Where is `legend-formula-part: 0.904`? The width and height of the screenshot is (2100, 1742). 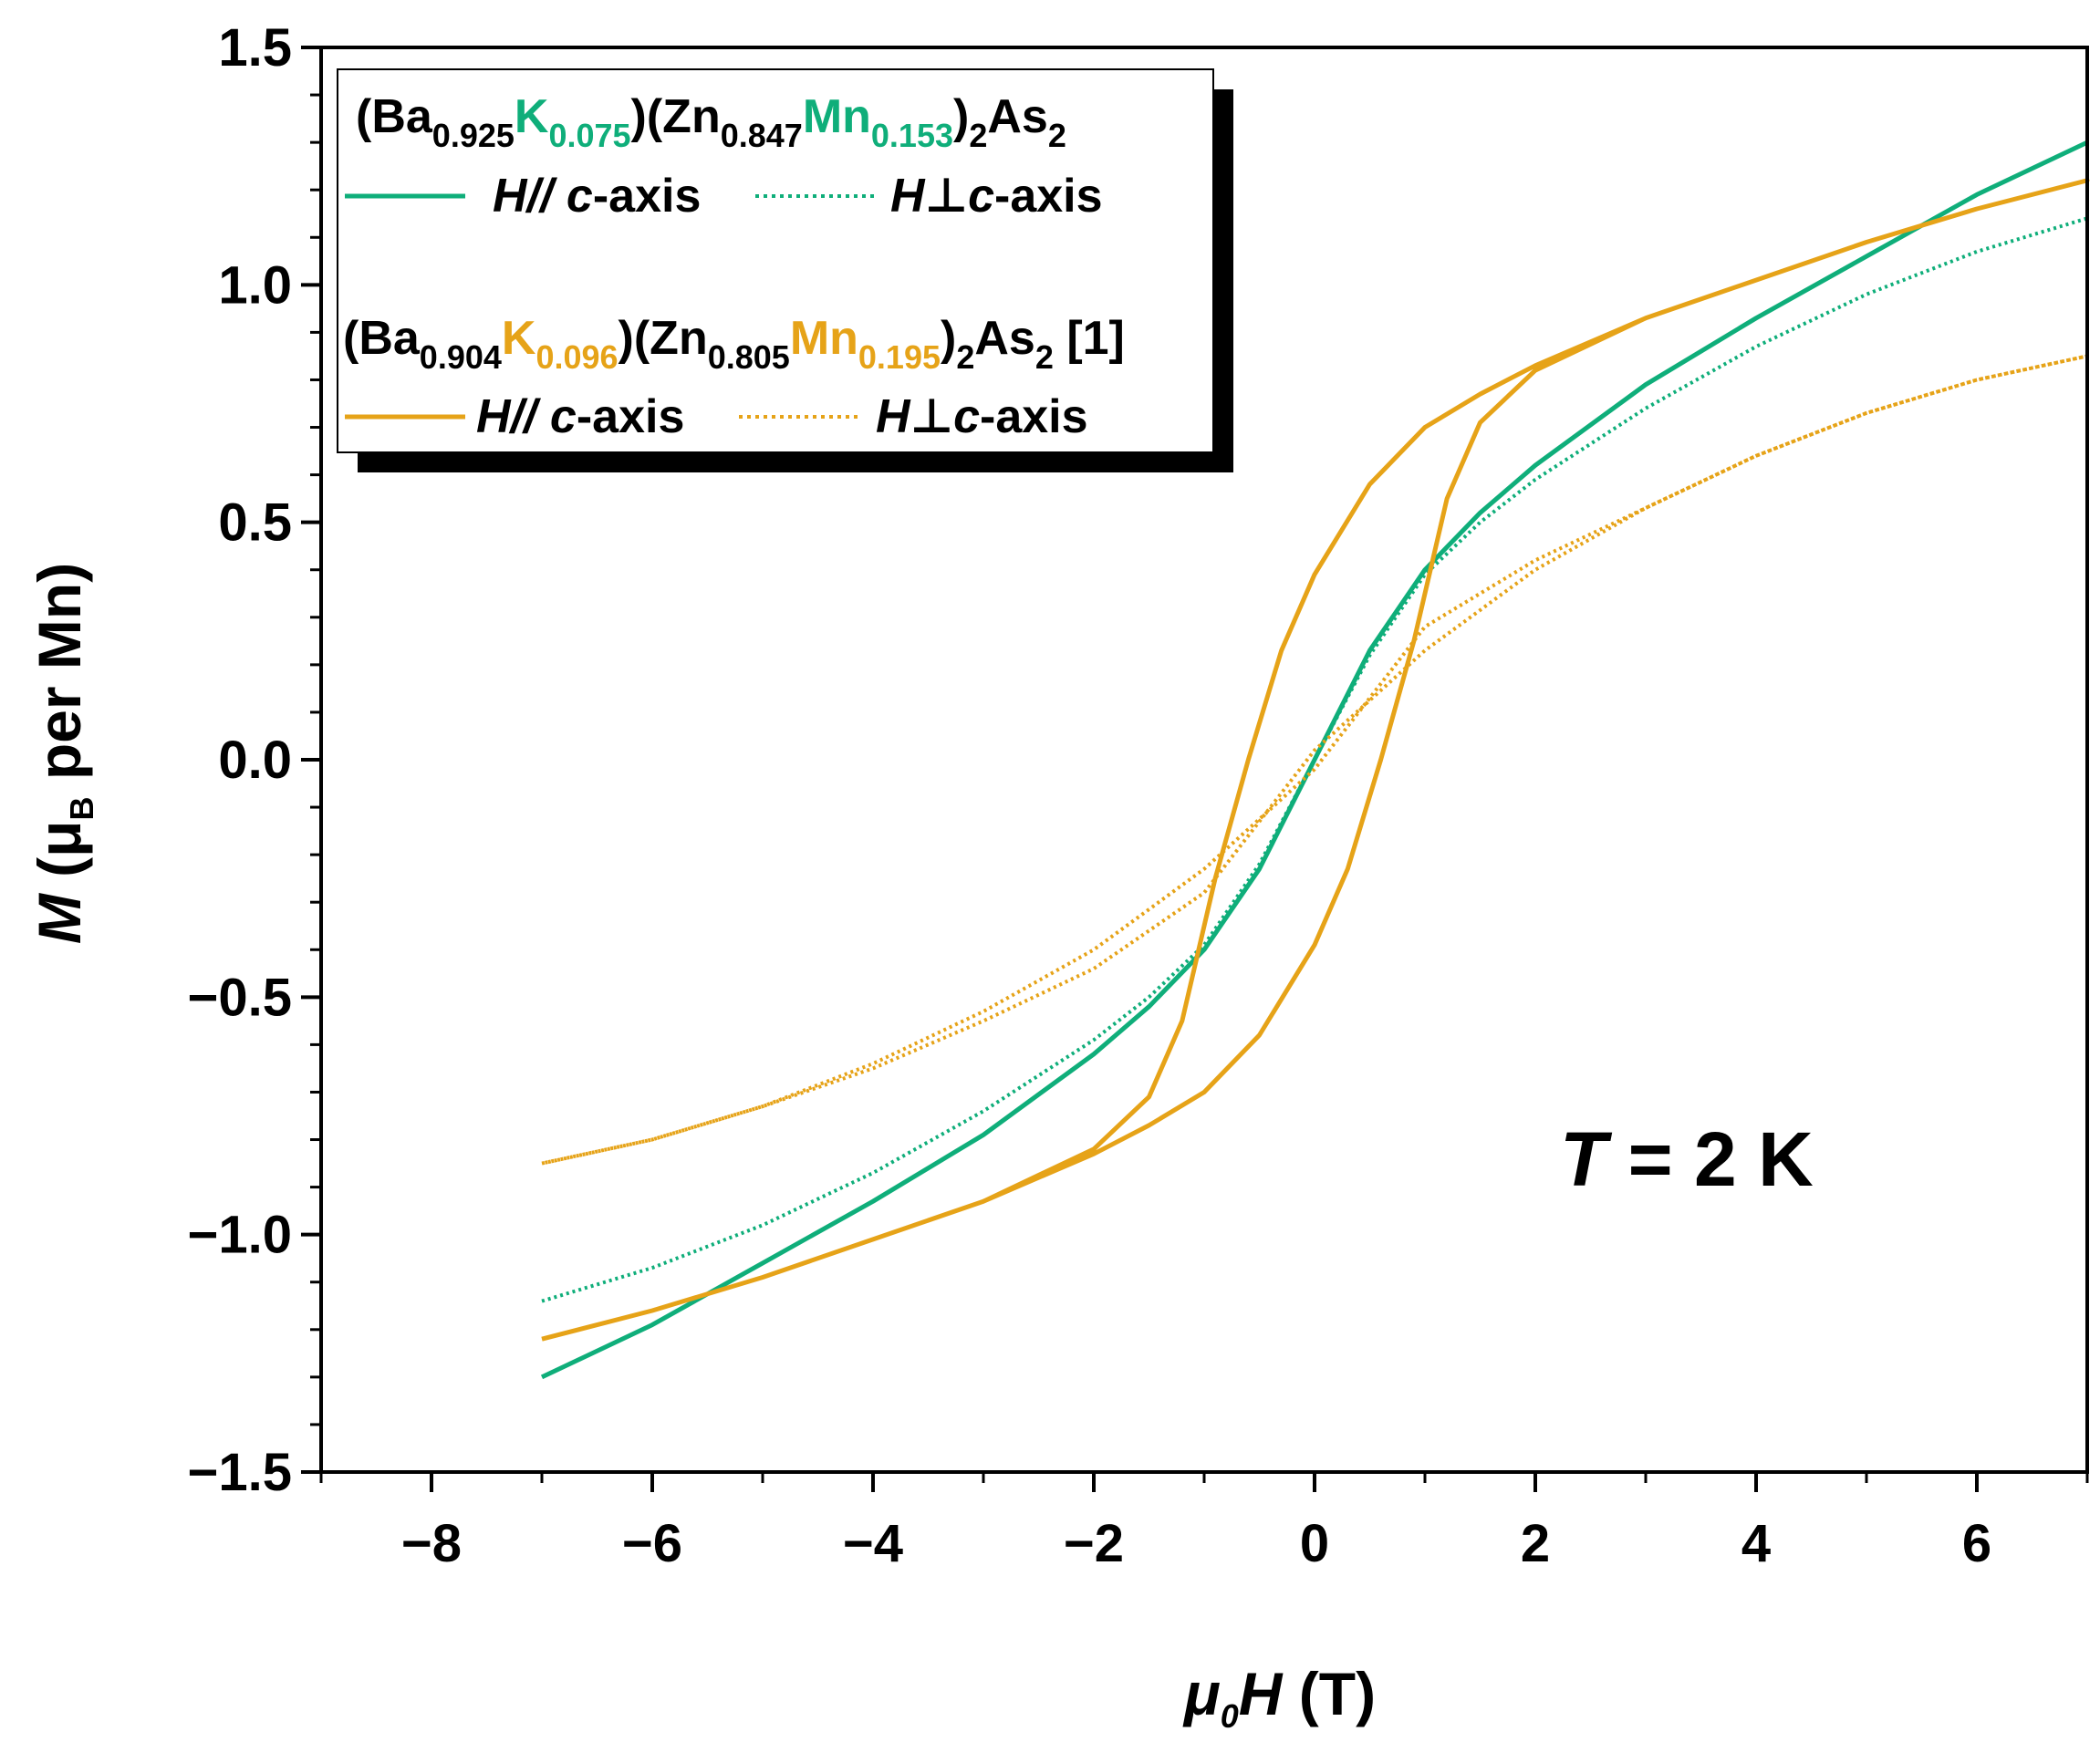 legend-formula-part: 0.904 is located at coordinates (461, 357).